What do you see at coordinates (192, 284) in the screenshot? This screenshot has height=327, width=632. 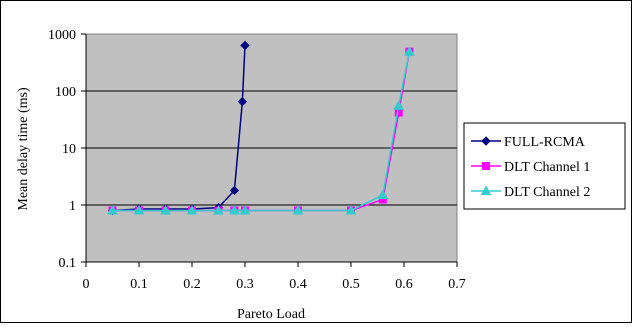 I see `x-tick-label: 0.2` at bounding box center [192, 284].